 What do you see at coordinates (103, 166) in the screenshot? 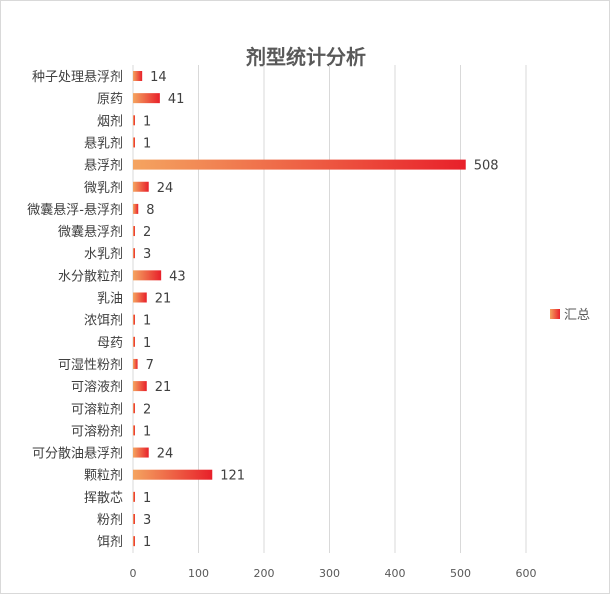
I see `category-label: 悬浮剂` at bounding box center [103, 166].